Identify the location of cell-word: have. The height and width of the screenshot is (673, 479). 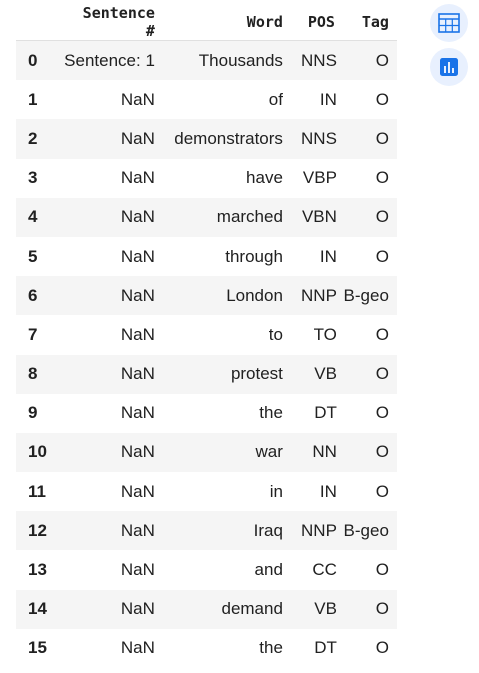
(226, 178).